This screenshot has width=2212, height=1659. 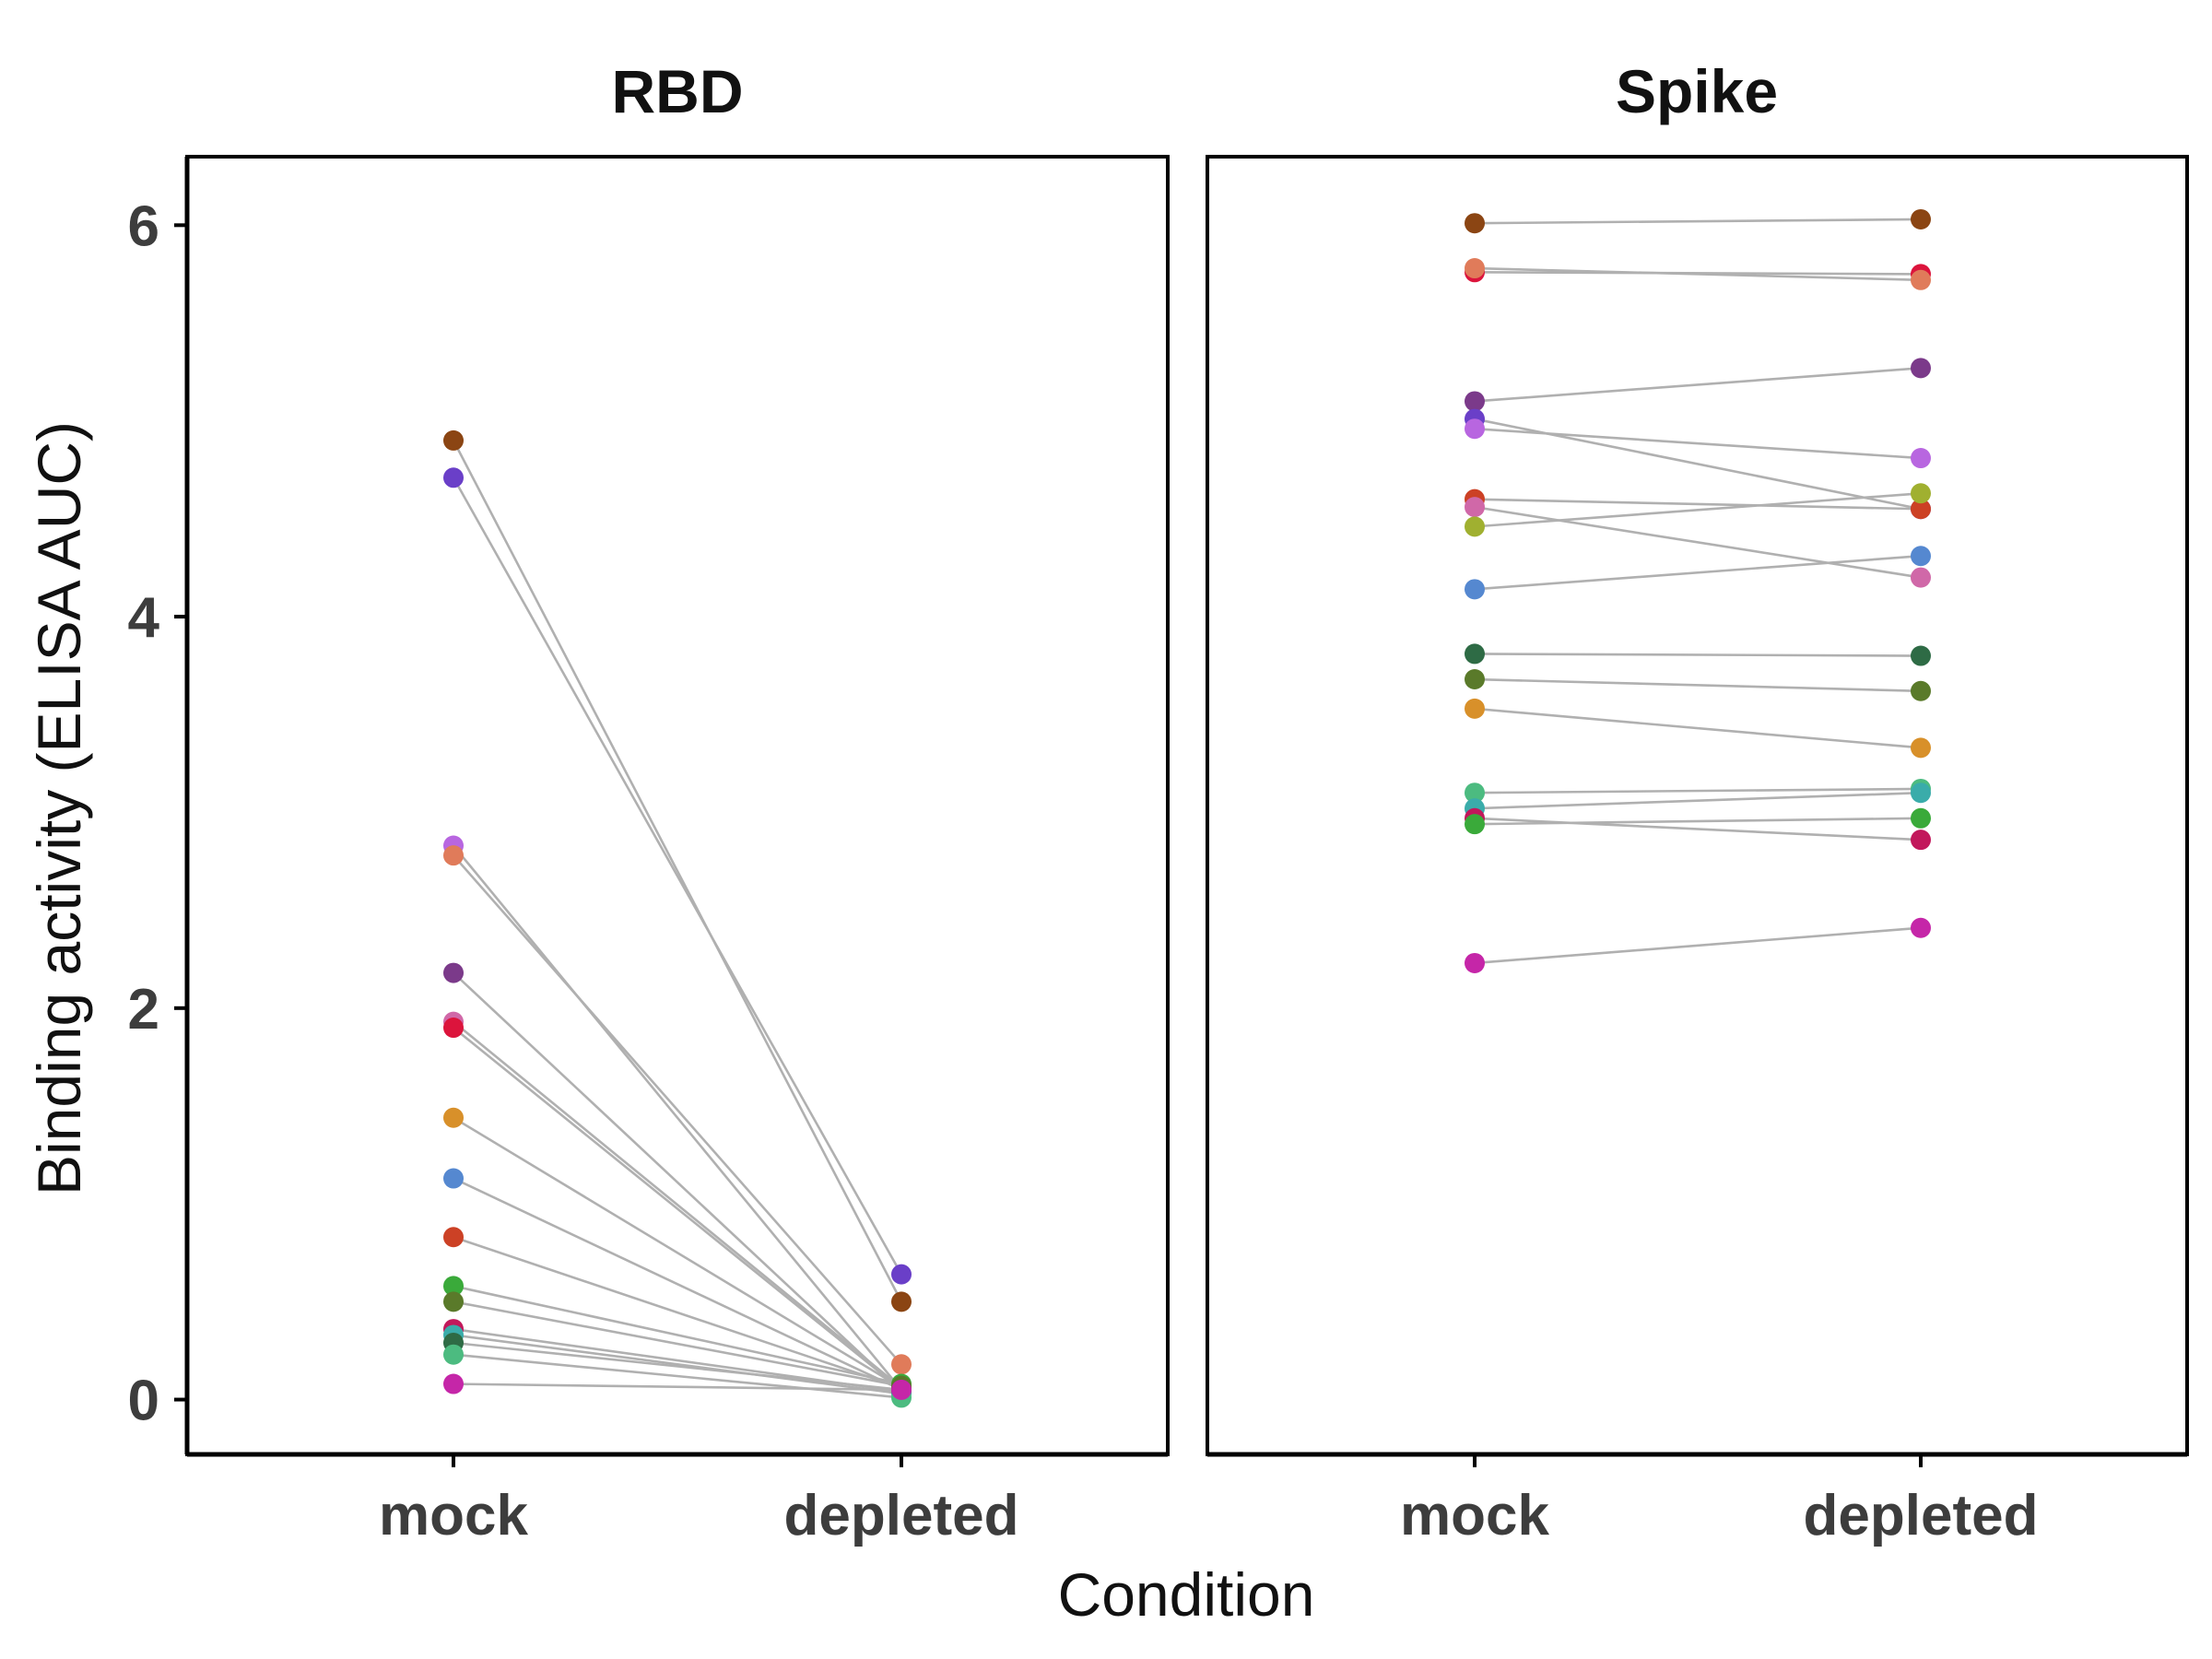 I want to click on x-tick-label-rbd-depleted: depleted, so click(x=901, y=1515).